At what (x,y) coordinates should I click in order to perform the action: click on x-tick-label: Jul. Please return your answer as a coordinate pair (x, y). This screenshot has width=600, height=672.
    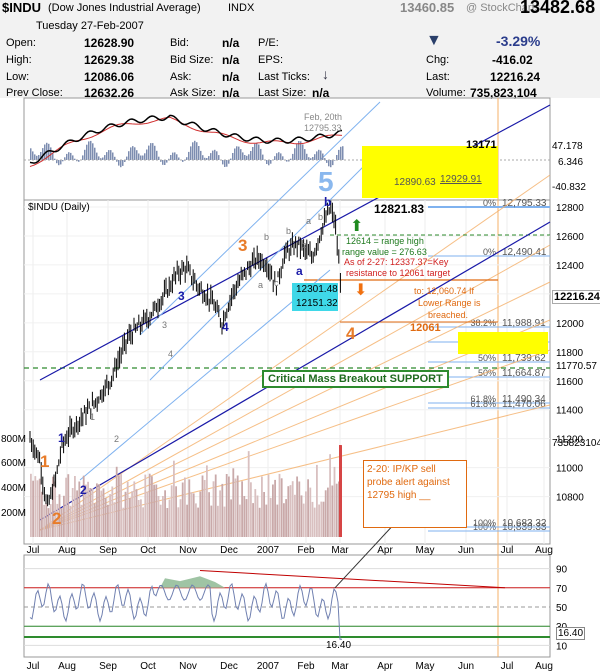
    Looking at the image, I should click on (33, 550).